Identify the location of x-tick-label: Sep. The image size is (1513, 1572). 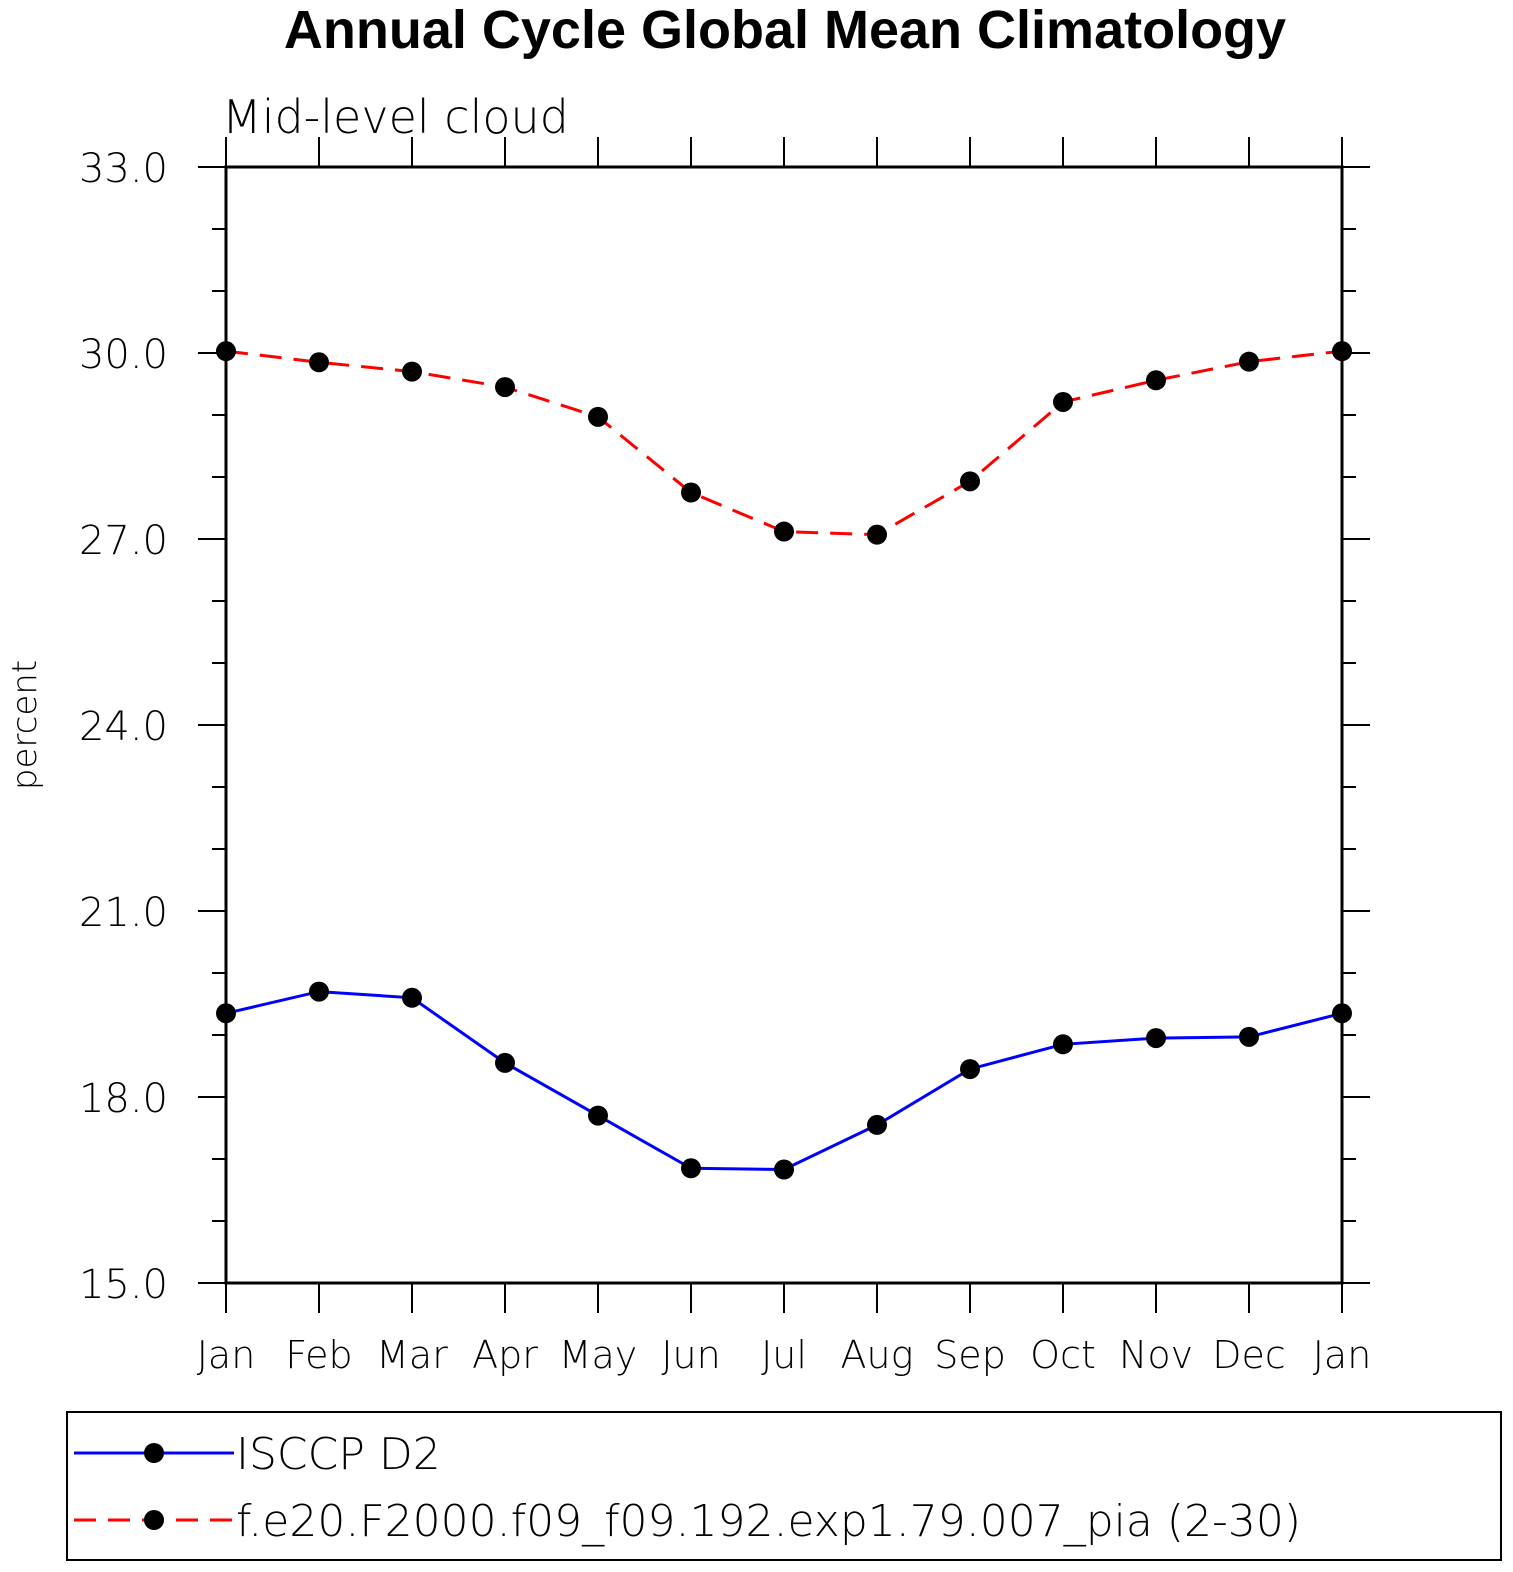
(970, 1355).